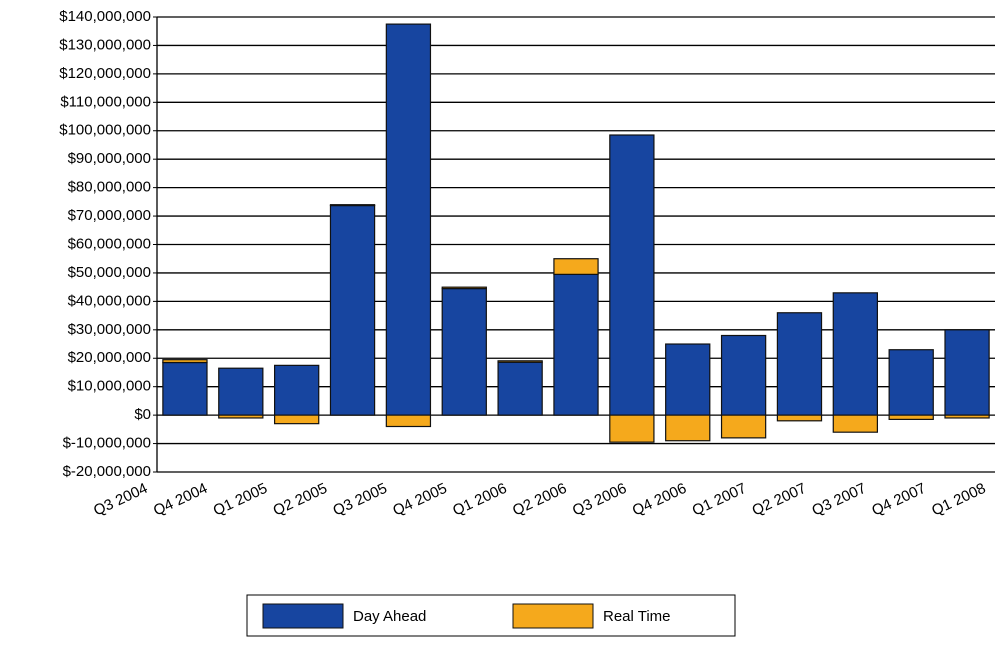 The width and height of the screenshot is (995, 646). Describe the element at coordinates (109, 386) in the screenshot. I see `y-tick-label: $10,000,000` at that location.